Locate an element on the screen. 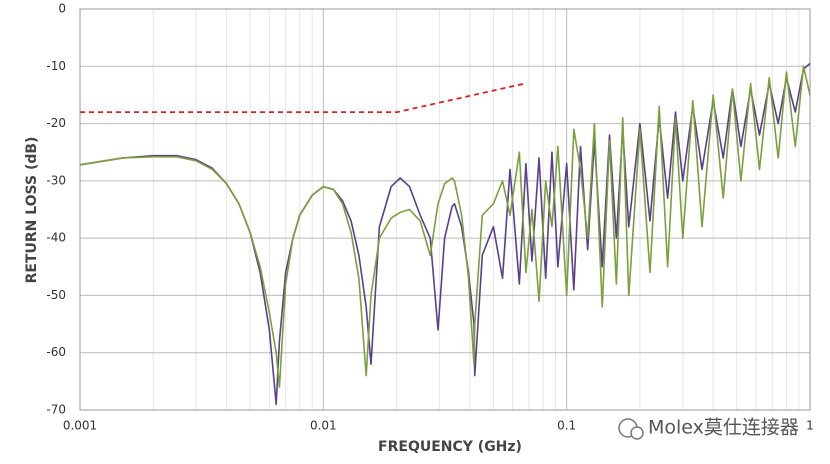  watermark: Molex莫仕连接器 is located at coordinates (708, 428).